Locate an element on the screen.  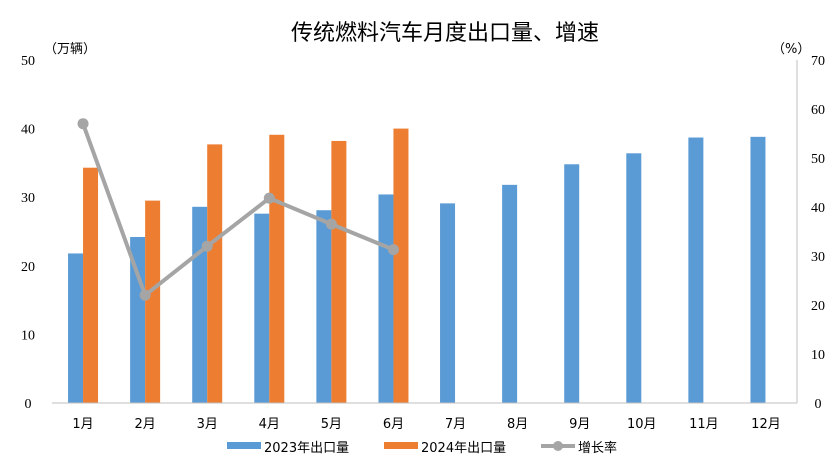
category-label: 1月 is located at coordinates (82, 424).